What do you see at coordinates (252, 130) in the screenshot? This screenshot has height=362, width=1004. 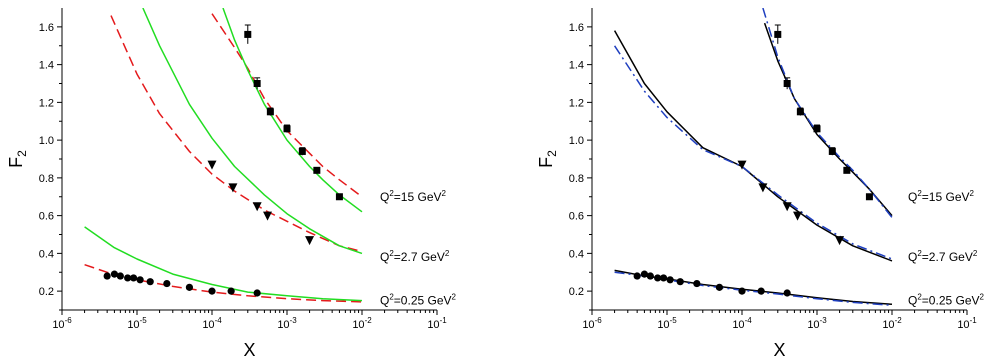 I see `curve-solid-q22.7` at bounding box center [252, 130].